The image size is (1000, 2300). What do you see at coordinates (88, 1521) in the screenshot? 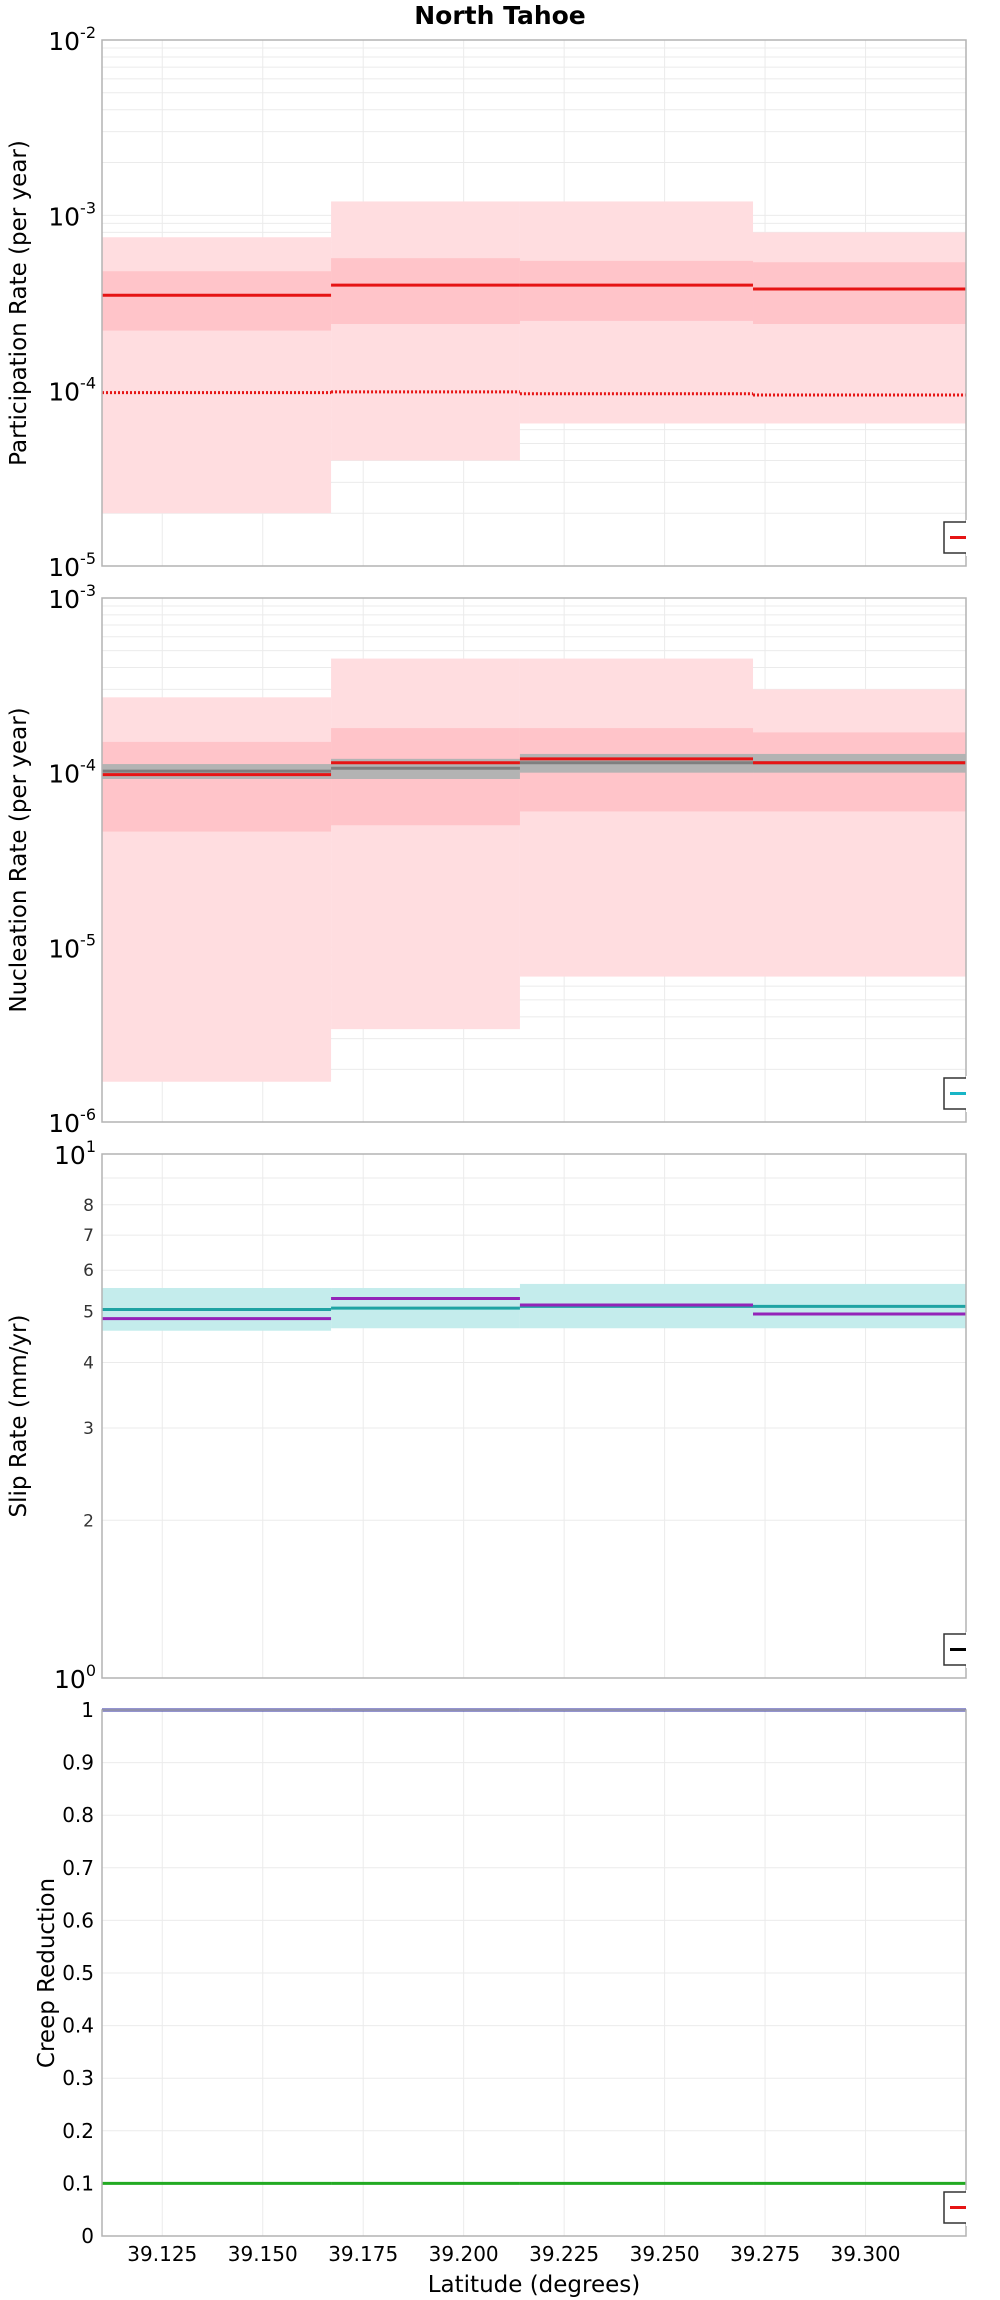
I see `y-minor-tick-label: 2` at bounding box center [88, 1521].